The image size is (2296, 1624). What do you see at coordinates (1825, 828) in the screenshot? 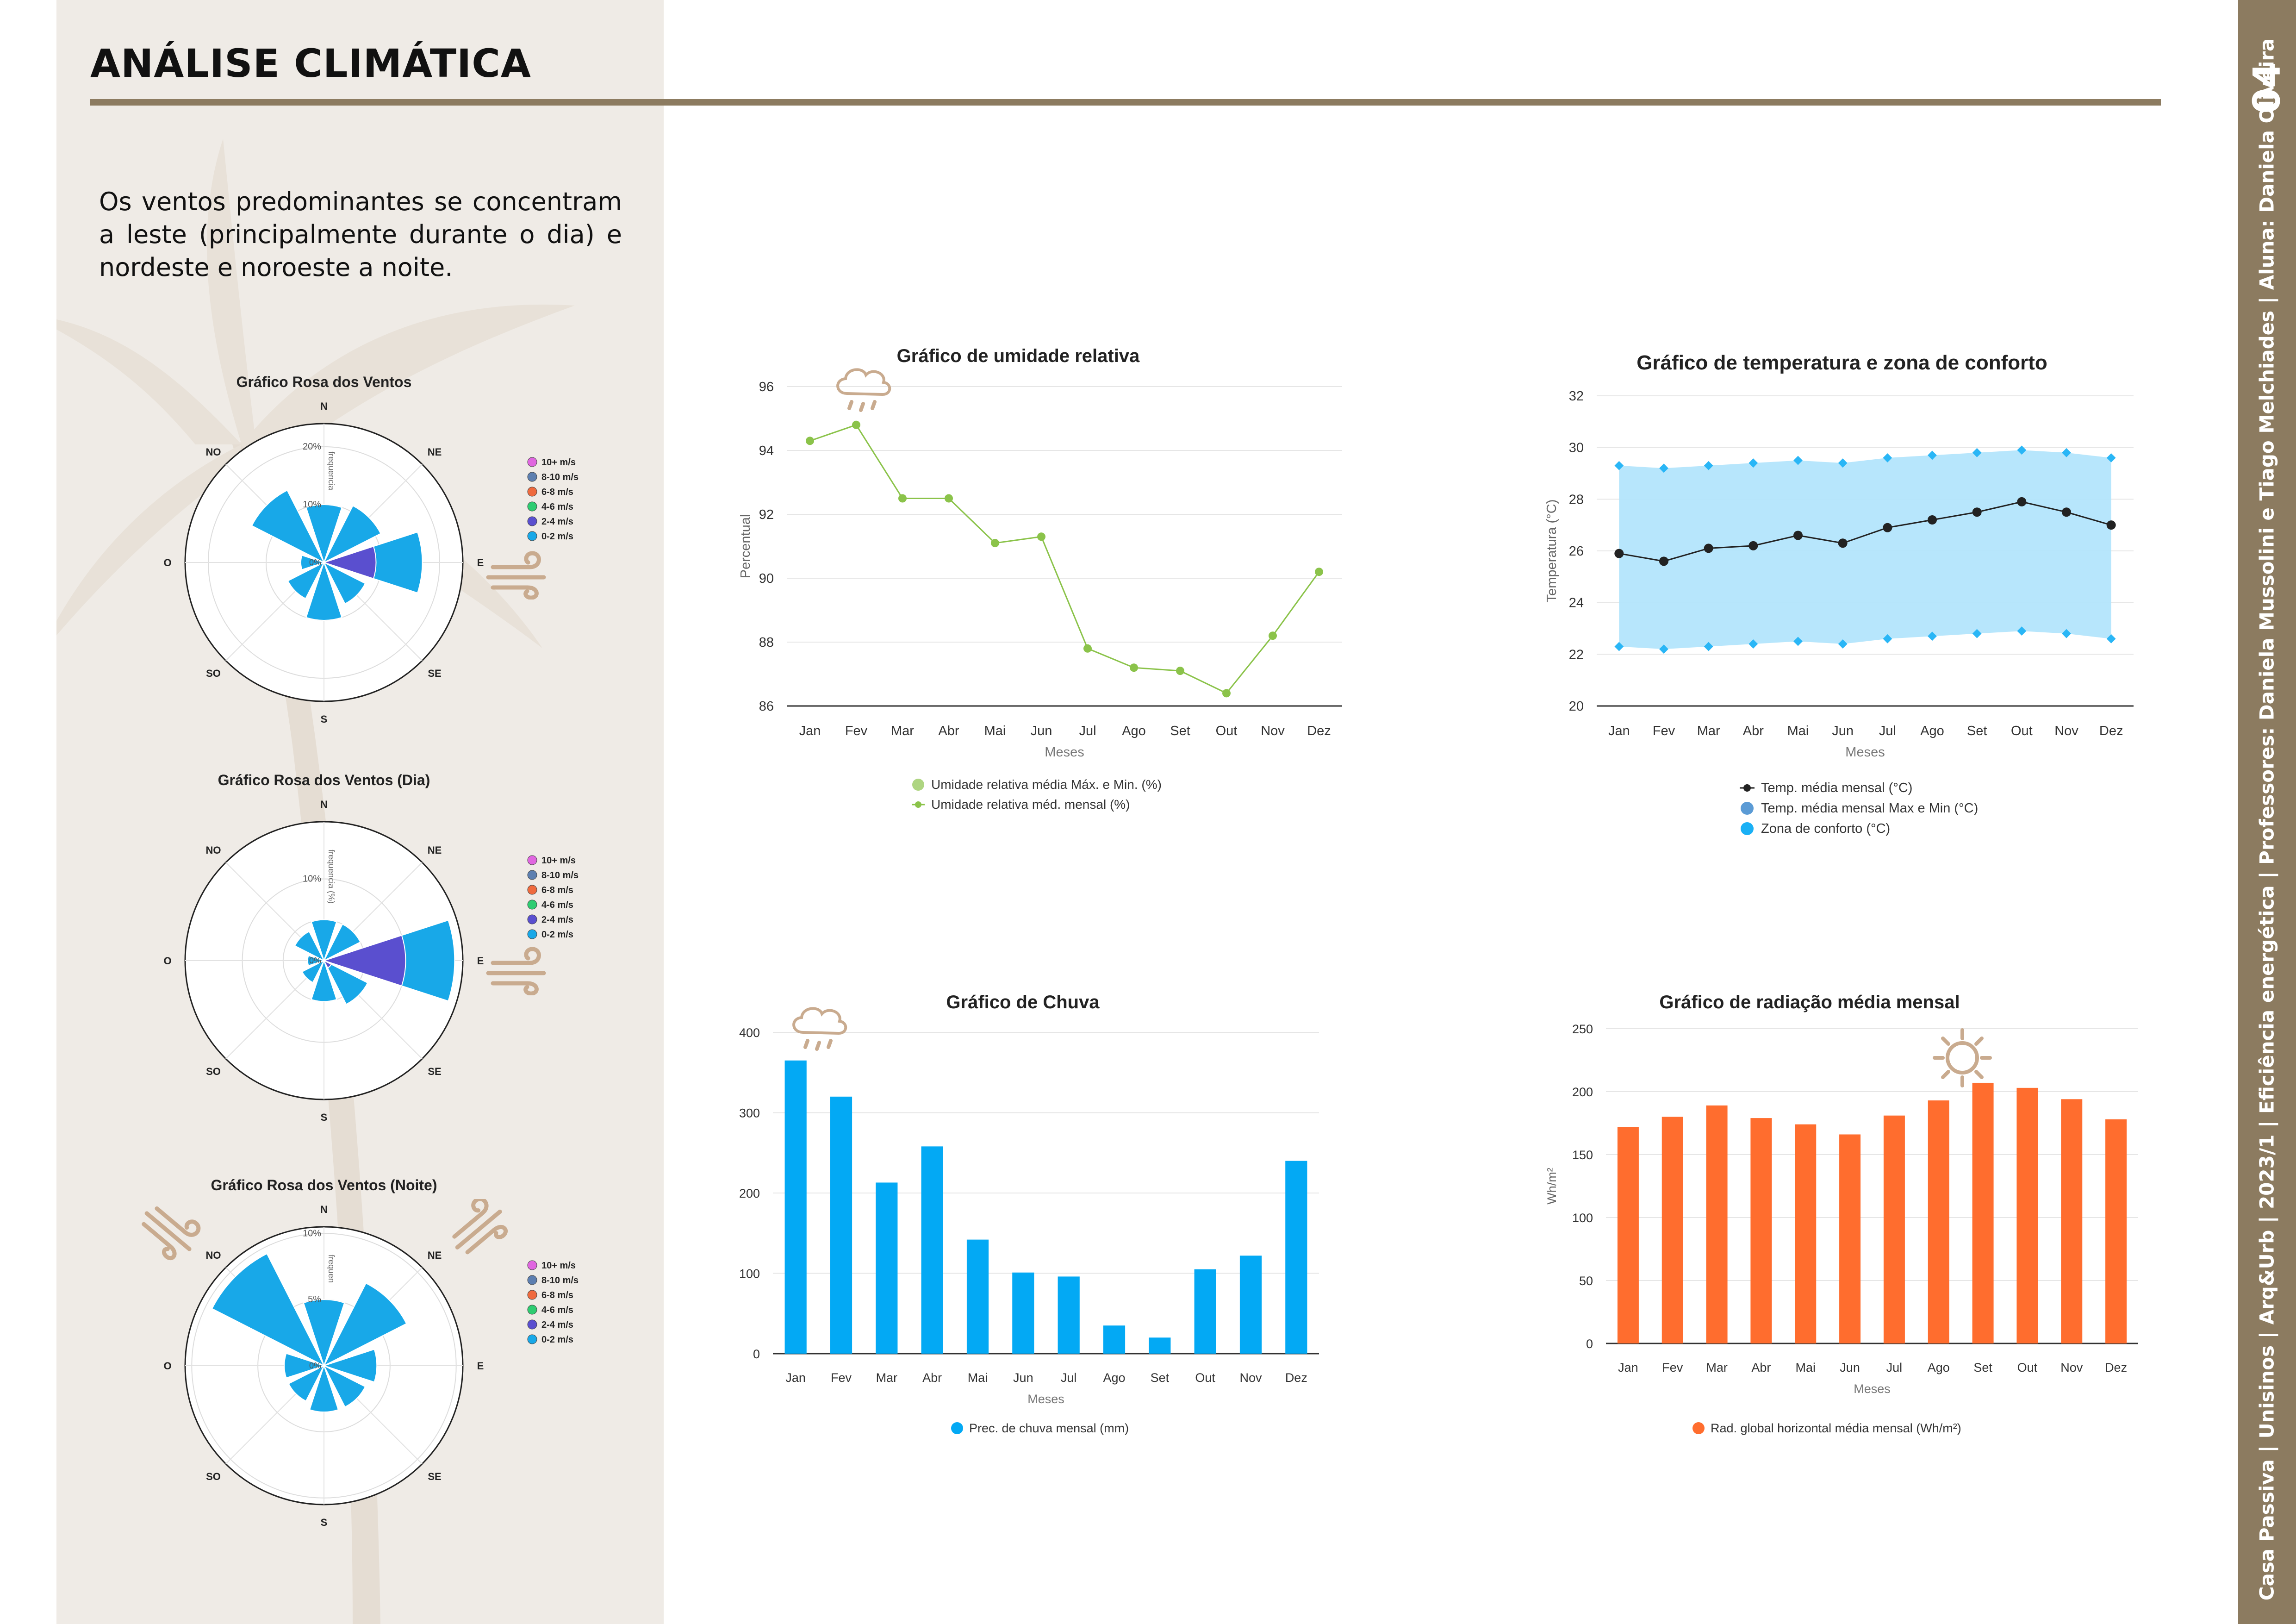
I see `legend-label: Zona de conforto (°C)` at bounding box center [1825, 828].